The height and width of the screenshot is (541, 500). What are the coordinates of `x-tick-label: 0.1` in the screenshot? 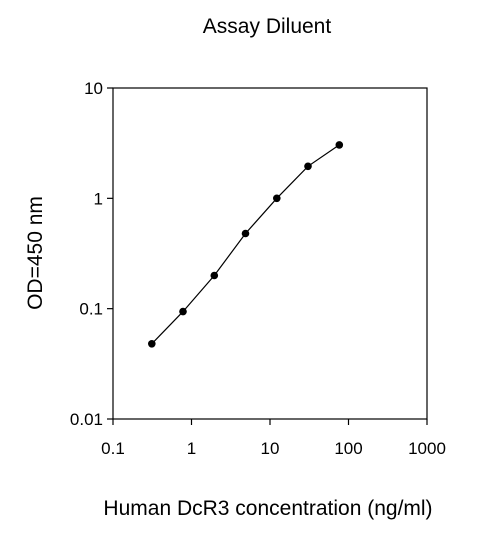 It's located at (113, 448).